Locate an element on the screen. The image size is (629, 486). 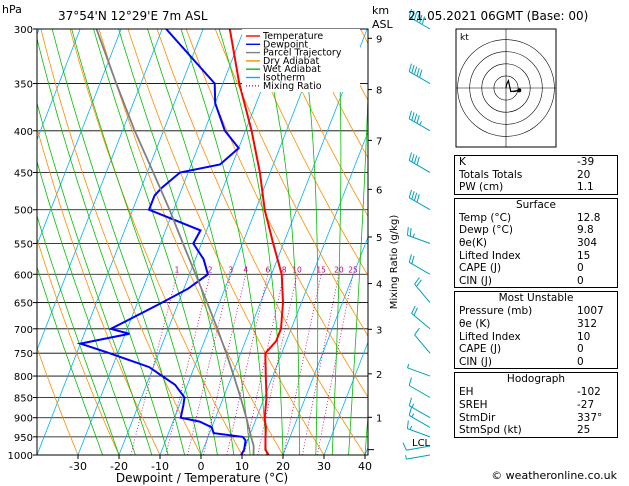
height-tick-label: 4 is located at coordinates (379, 285).